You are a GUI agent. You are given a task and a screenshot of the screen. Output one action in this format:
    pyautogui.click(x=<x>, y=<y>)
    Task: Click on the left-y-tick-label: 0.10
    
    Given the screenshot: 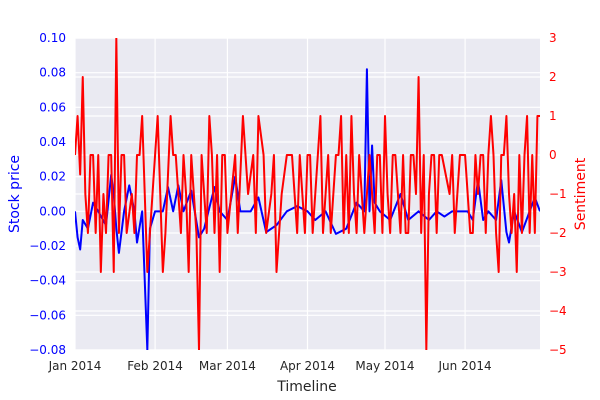 What is the action you would take?
    pyautogui.click(x=52, y=38)
    